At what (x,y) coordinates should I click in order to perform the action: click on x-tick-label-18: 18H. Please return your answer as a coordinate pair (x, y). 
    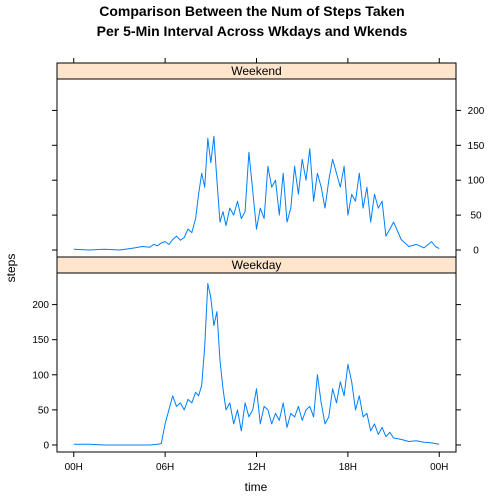
    Looking at the image, I should click on (348, 467).